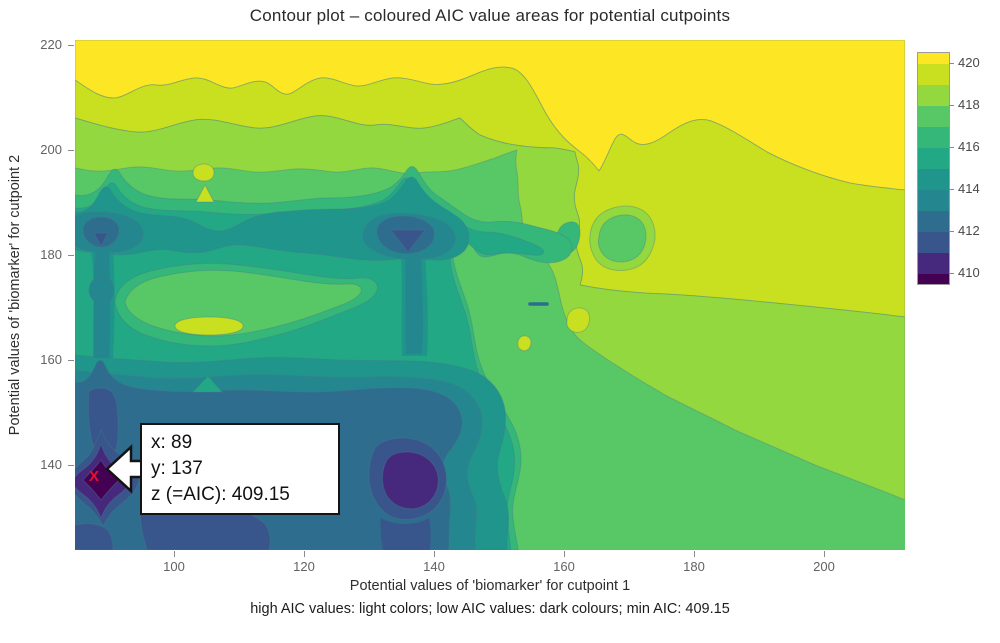 The width and height of the screenshot is (1000, 643). Describe the element at coordinates (51, 150) in the screenshot. I see `y-tick-label: 200` at that location.